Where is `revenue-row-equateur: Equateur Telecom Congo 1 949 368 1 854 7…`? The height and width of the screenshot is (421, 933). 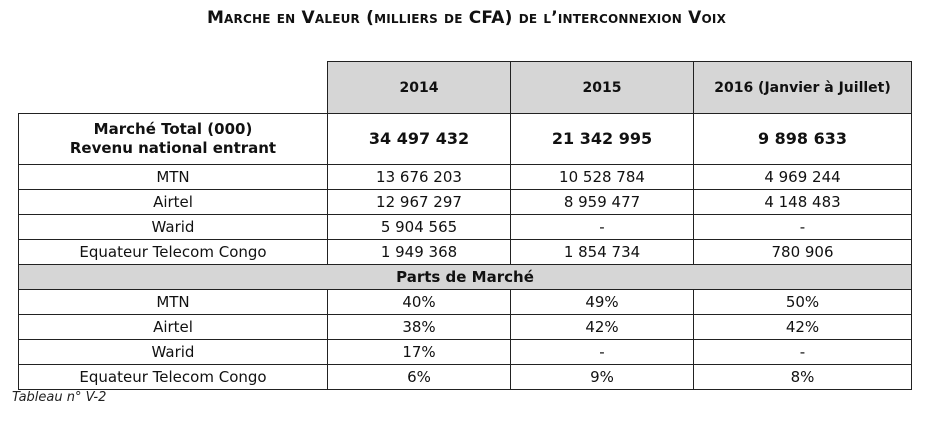 revenue-row-equateur: Equateur Telecom Congo 1 949 368 1 854 7… is located at coordinates (465, 252).